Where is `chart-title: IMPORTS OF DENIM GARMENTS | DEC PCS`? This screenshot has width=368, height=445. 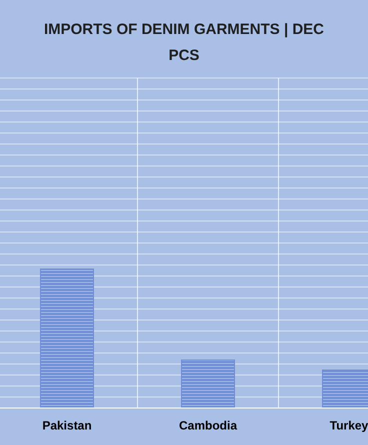
chart-title: IMPORTS OF DENIM GARMENTS | DEC PCS is located at coordinates (184, 42).